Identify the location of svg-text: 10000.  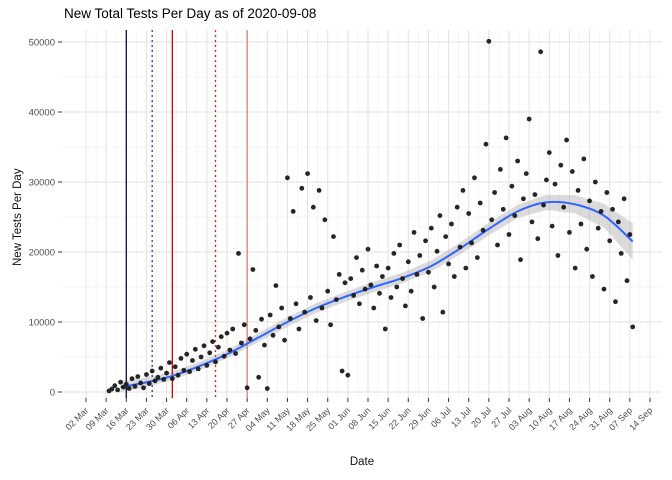
(42, 323).